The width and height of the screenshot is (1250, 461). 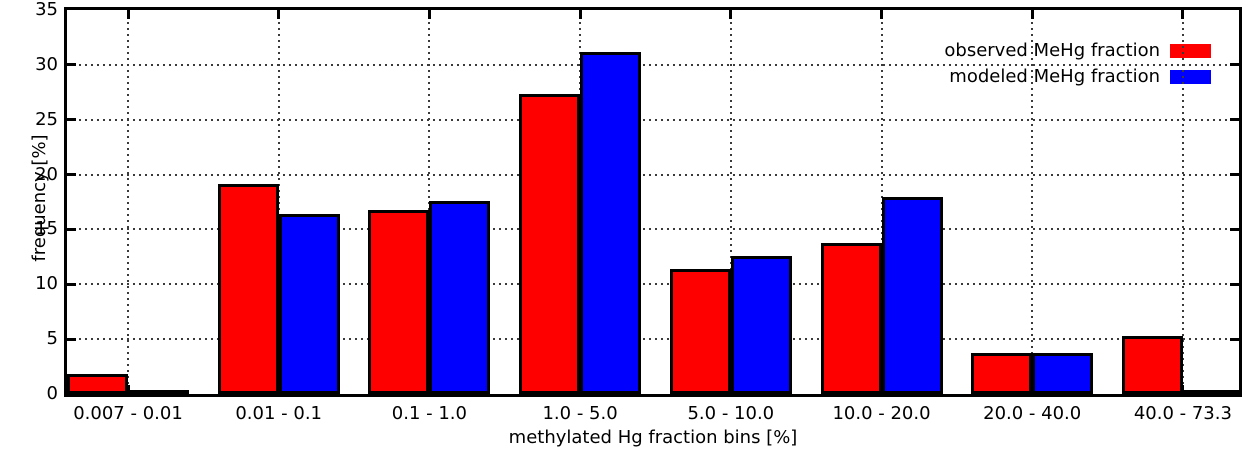 I want to click on legend-swatch-observed, so click(x=1190, y=50).